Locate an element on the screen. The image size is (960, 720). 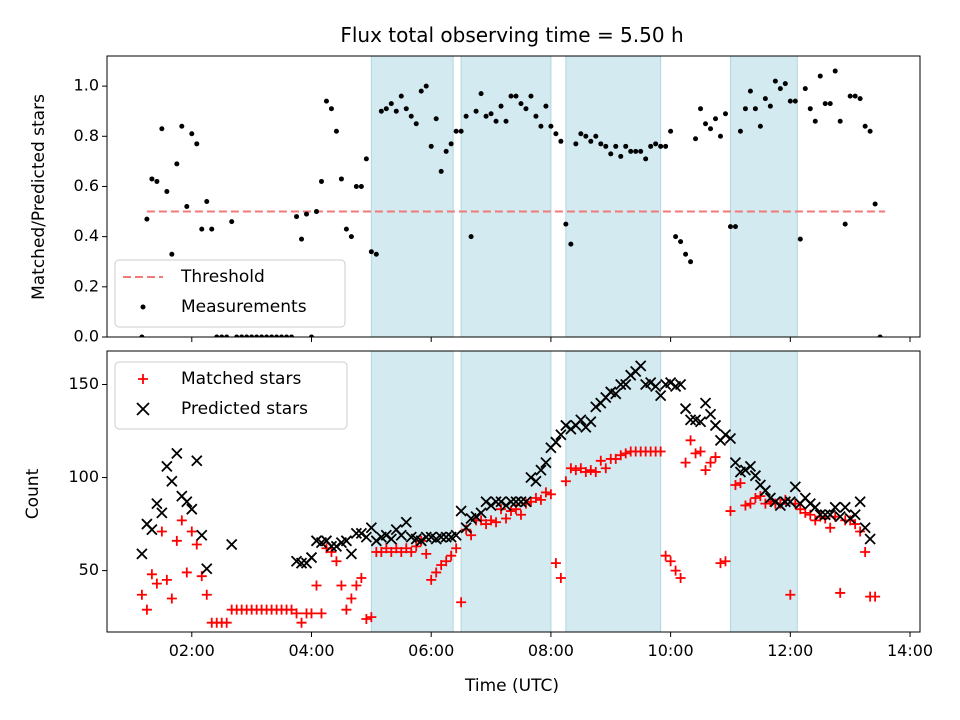
y-tick-label: 0.4 is located at coordinates (86, 235).